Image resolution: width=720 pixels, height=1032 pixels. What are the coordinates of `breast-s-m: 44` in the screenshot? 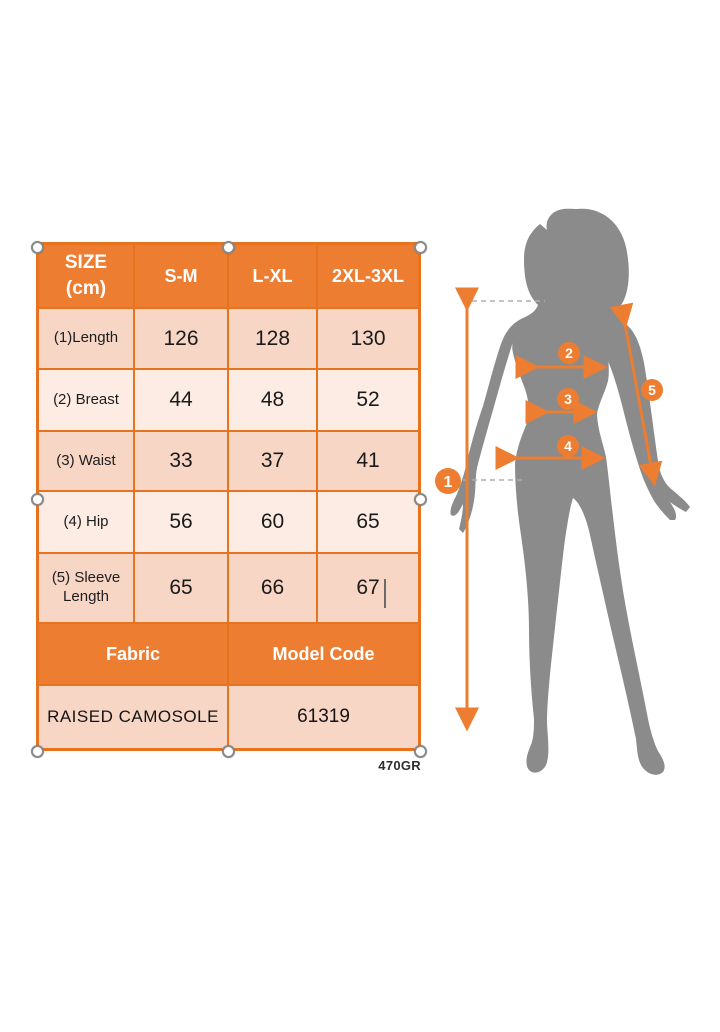 It's located at (181, 400).